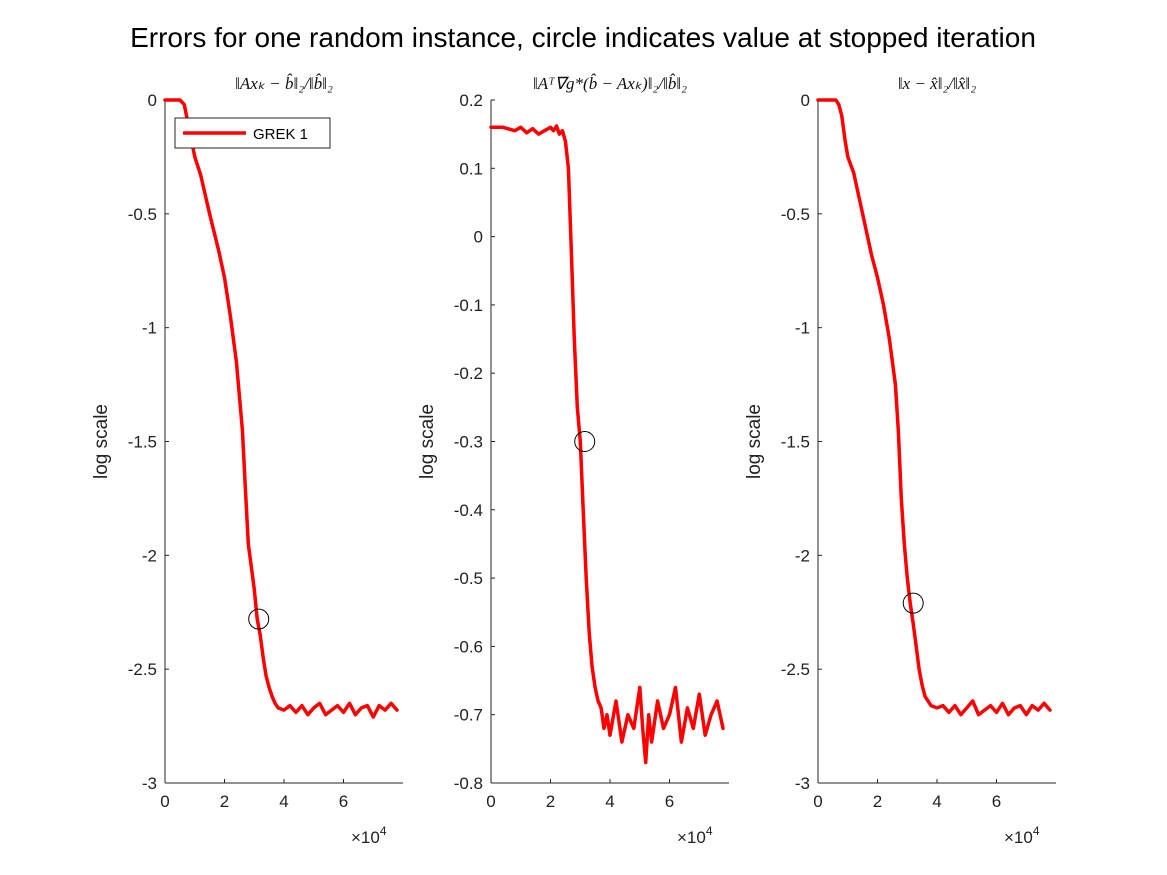 Image resolution: width=1167 pixels, height=875 pixels. What do you see at coordinates (468, 305) in the screenshot?
I see `y-tick-label: -0.1` at bounding box center [468, 305].